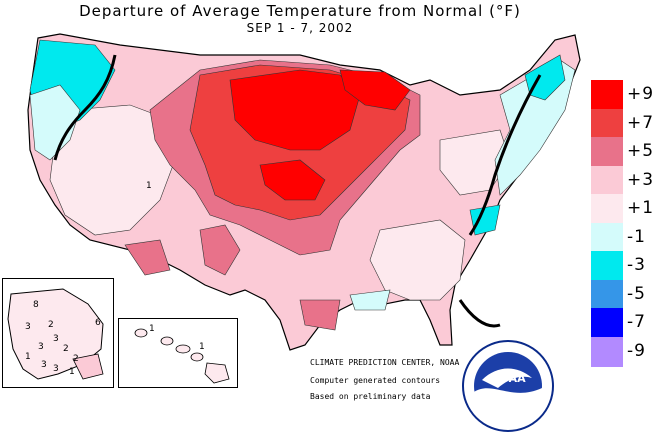  I want to click on noaa-logo: NOAA, so click(508, 386).